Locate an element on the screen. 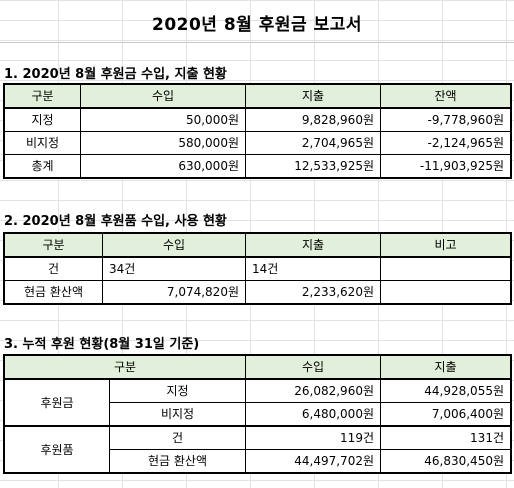 This screenshot has height=488, width=514. table-header-row: 구분 수입 지출 잔액 is located at coordinates (257, 96).